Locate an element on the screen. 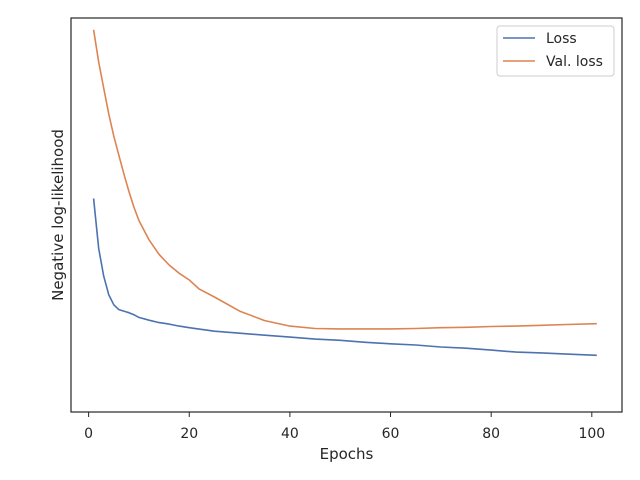 The width and height of the screenshot is (640, 480). x-tick-label: 100 is located at coordinates (591, 434).